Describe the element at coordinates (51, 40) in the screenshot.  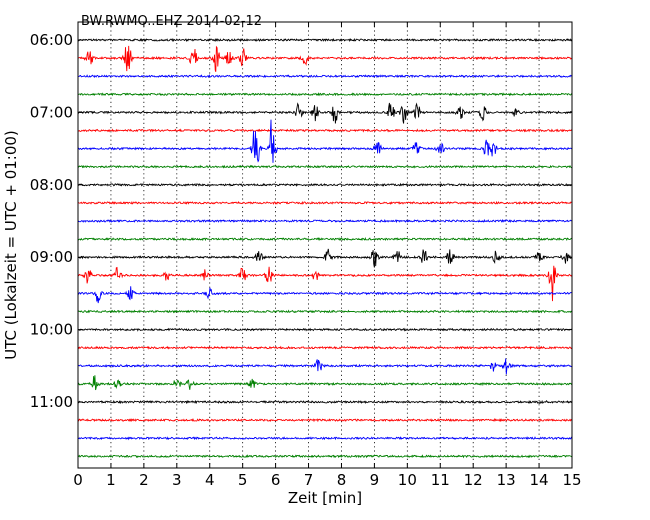
I see `y-tick-label: 06:00` at that location.